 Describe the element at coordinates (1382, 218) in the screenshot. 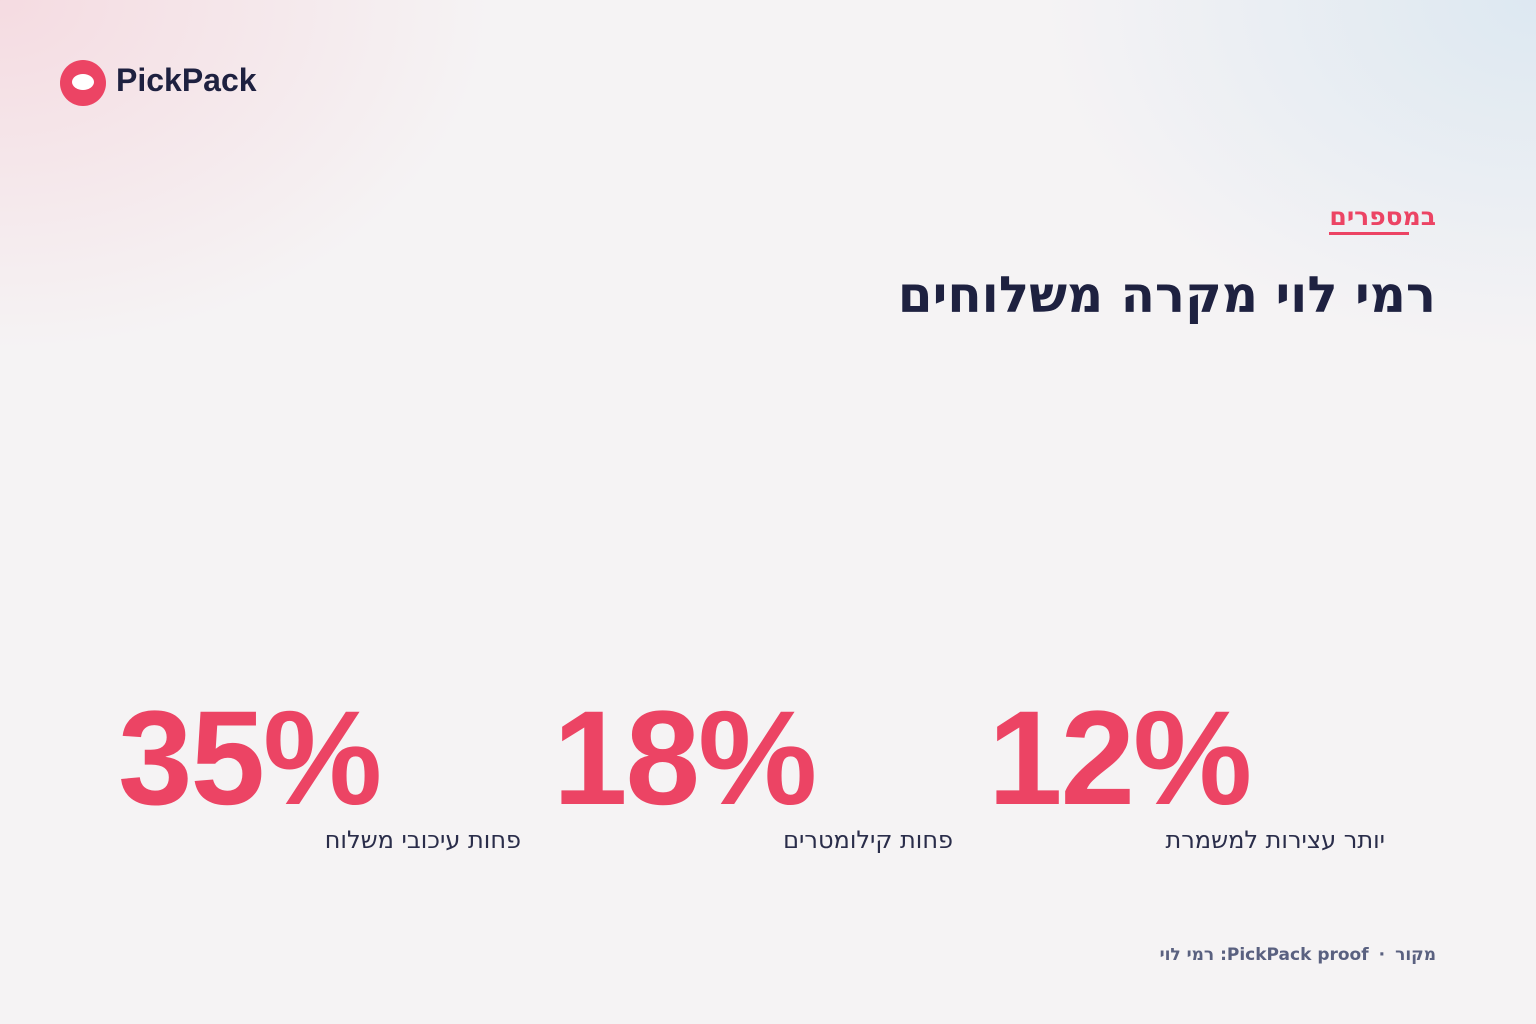

I see `eyebrow: במספרים` at that location.